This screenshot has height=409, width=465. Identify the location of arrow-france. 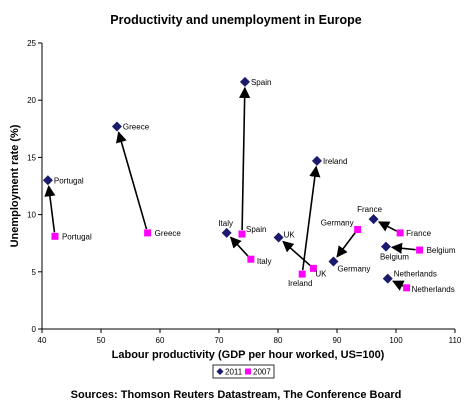
(387, 226).